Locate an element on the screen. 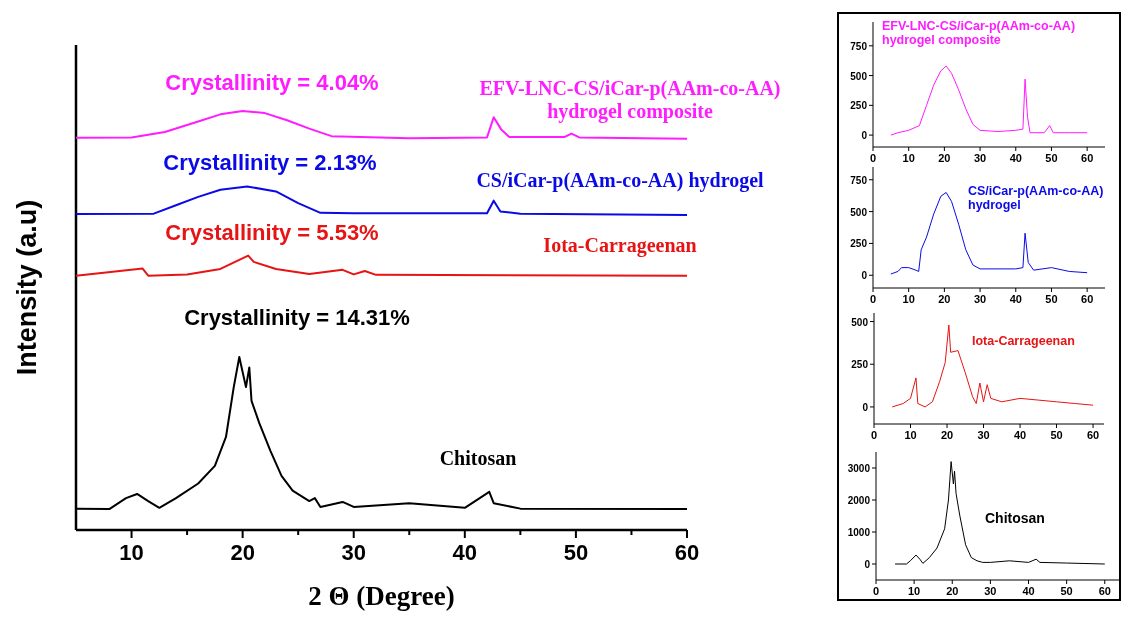 The width and height of the screenshot is (1122, 617). annotation: Crystallinity = 14.31% is located at coordinates (297, 317).